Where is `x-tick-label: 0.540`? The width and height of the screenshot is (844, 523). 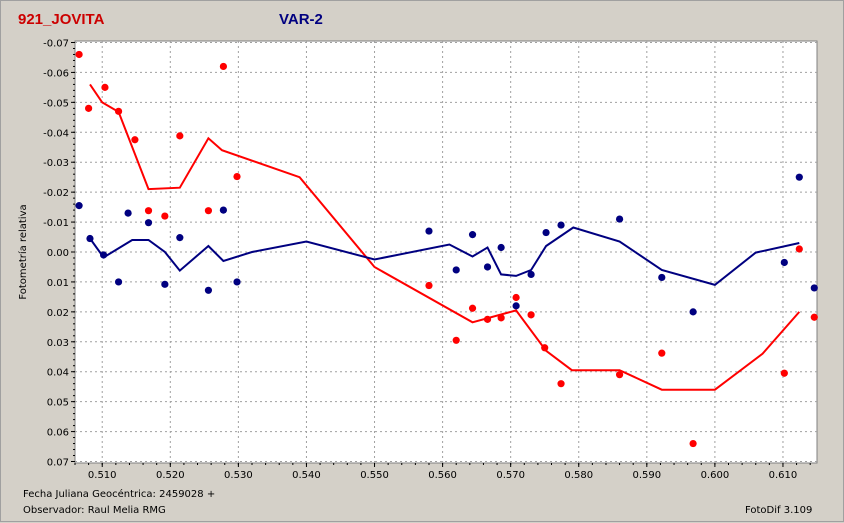 x-tick-label: 0.540 is located at coordinates (306, 475).